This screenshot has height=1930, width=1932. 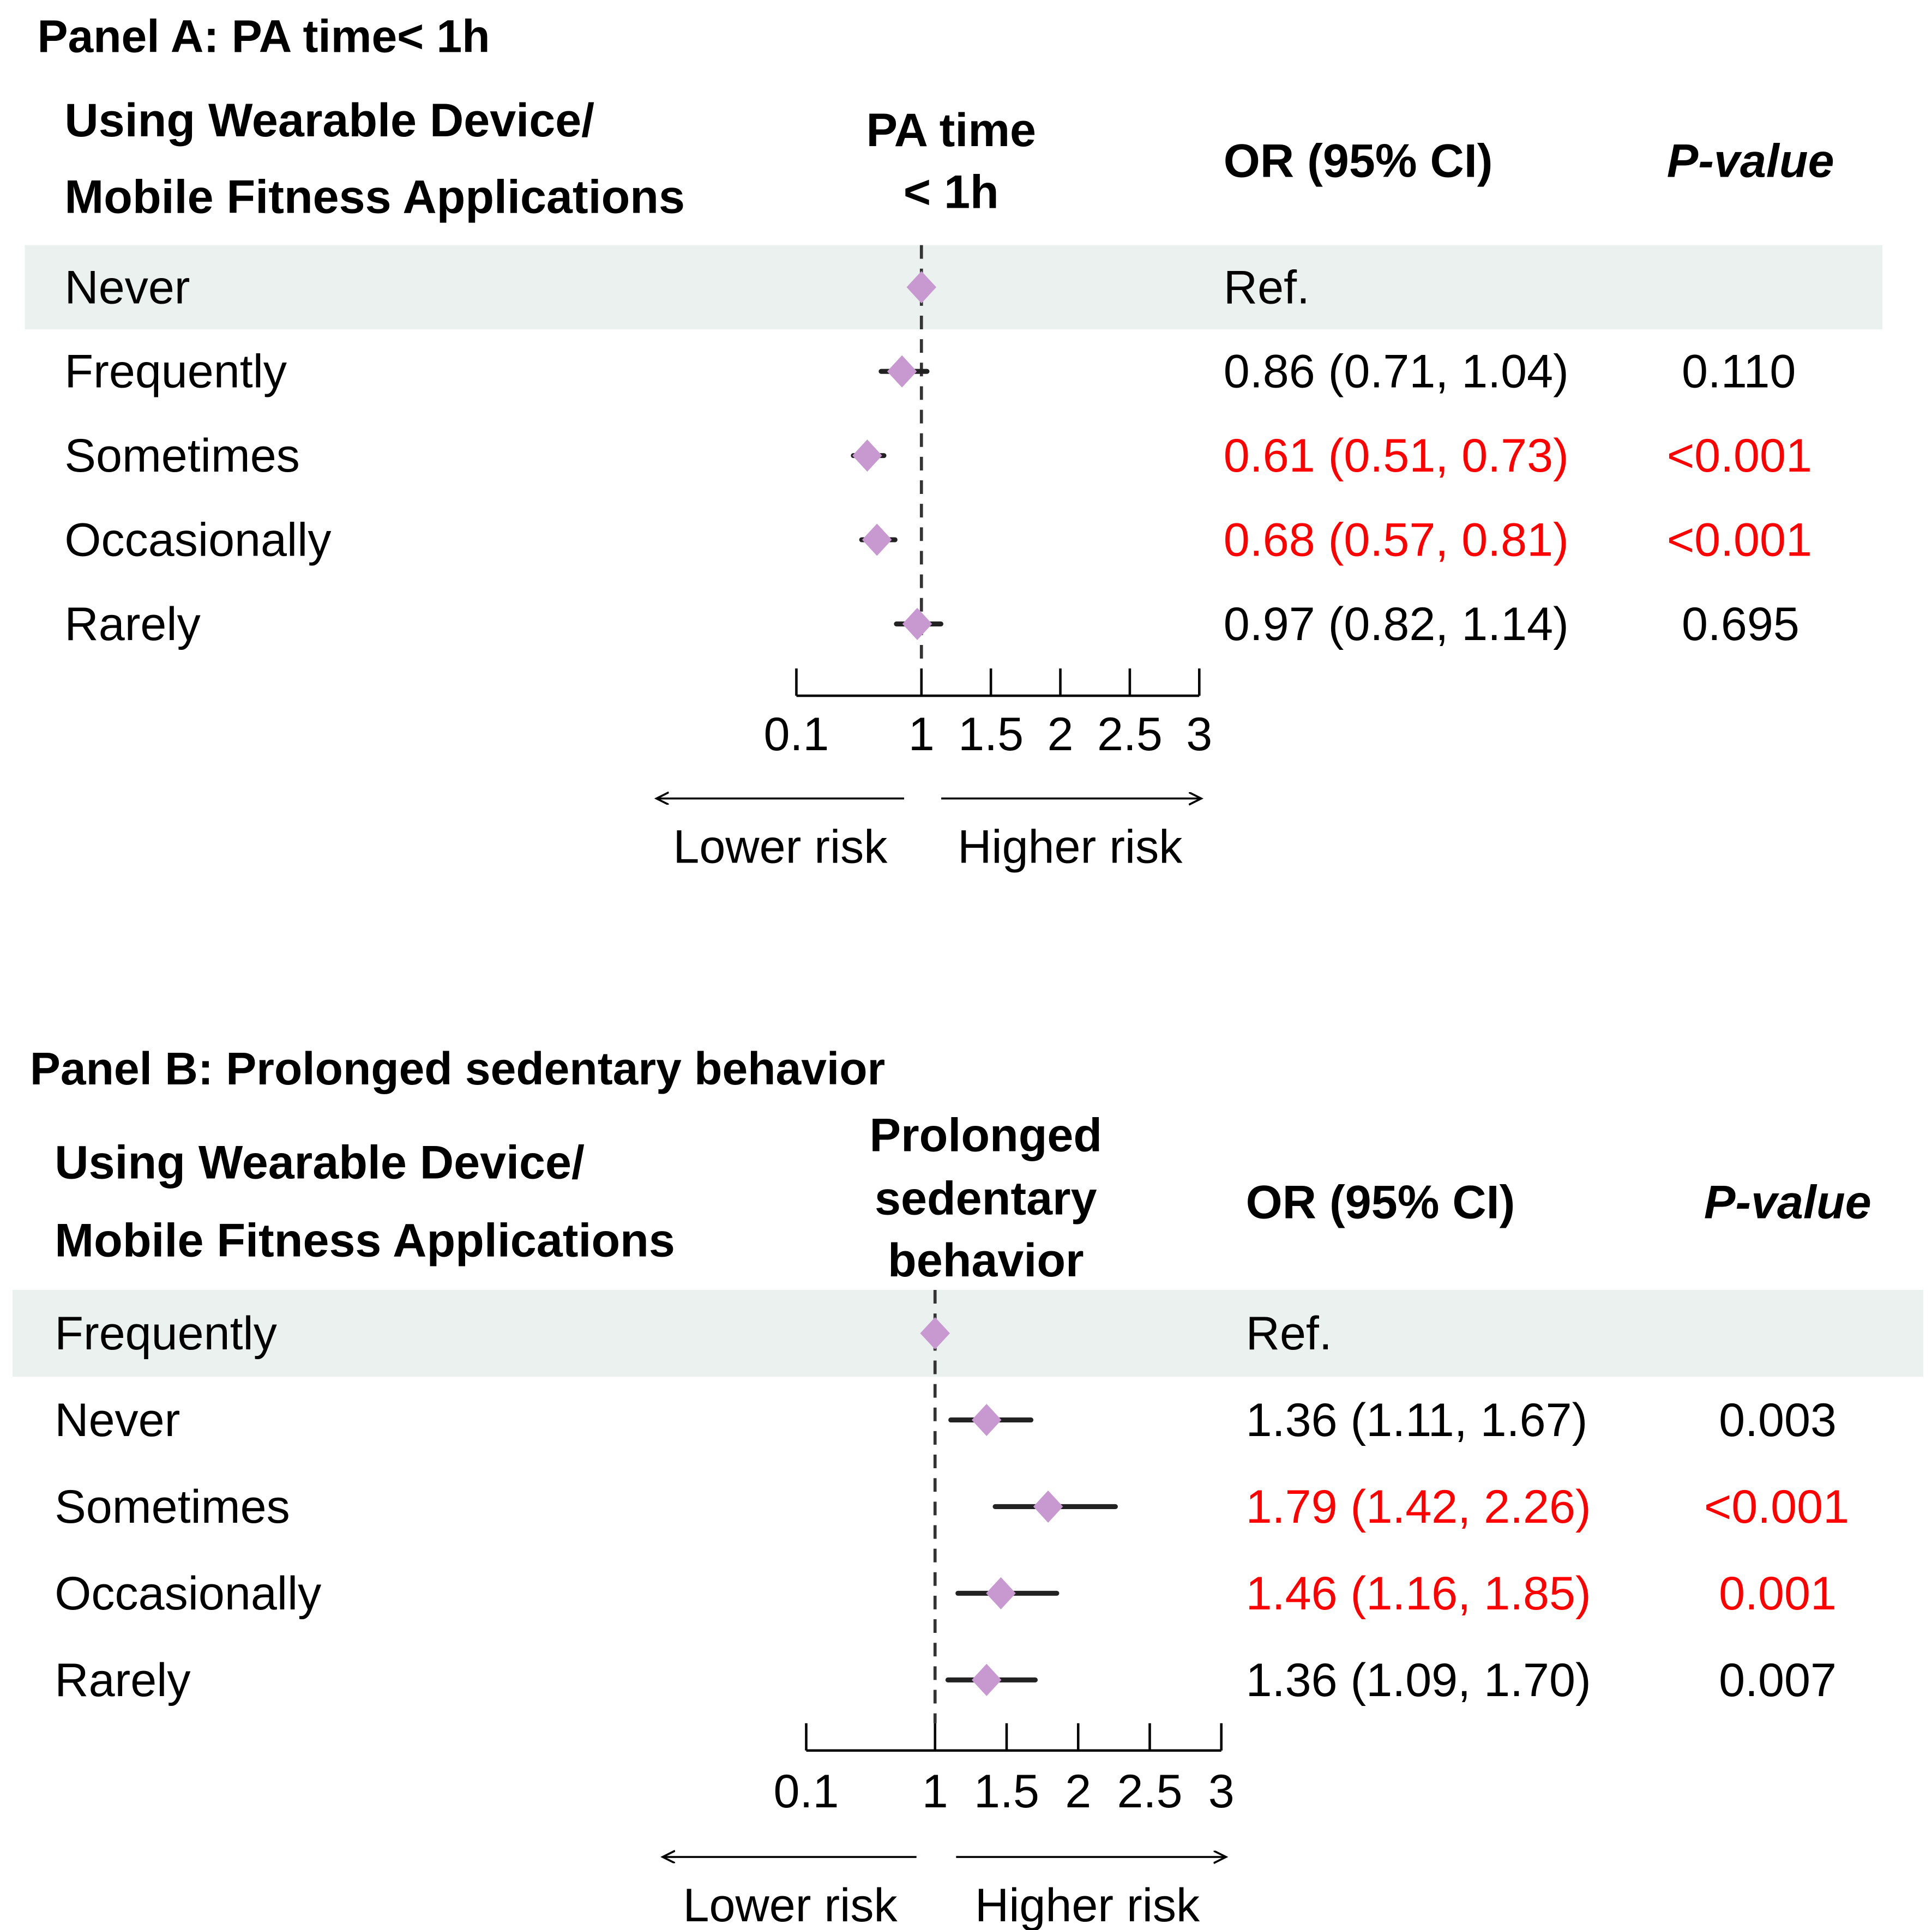 I want to click on or-ci-value: 1.36 (1.09, 1.70), so click(x=1418, y=1680).